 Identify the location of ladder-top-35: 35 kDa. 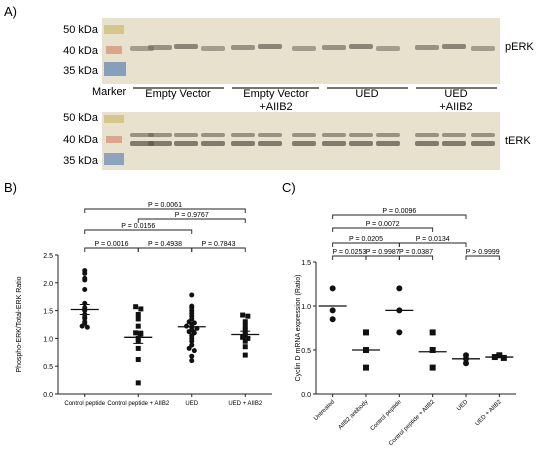
(81, 71).